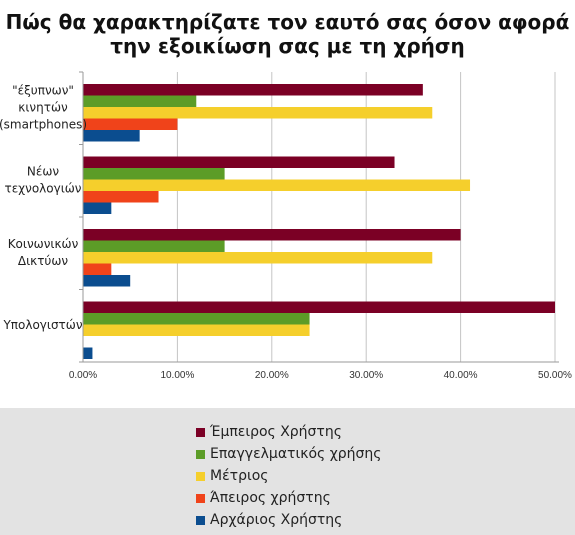 The height and width of the screenshot is (535, 575). What do you see at coordinates (461, 375) in the screenshot?
I see `x-tick-label: 40.00%` at bounding box center [461, 375].